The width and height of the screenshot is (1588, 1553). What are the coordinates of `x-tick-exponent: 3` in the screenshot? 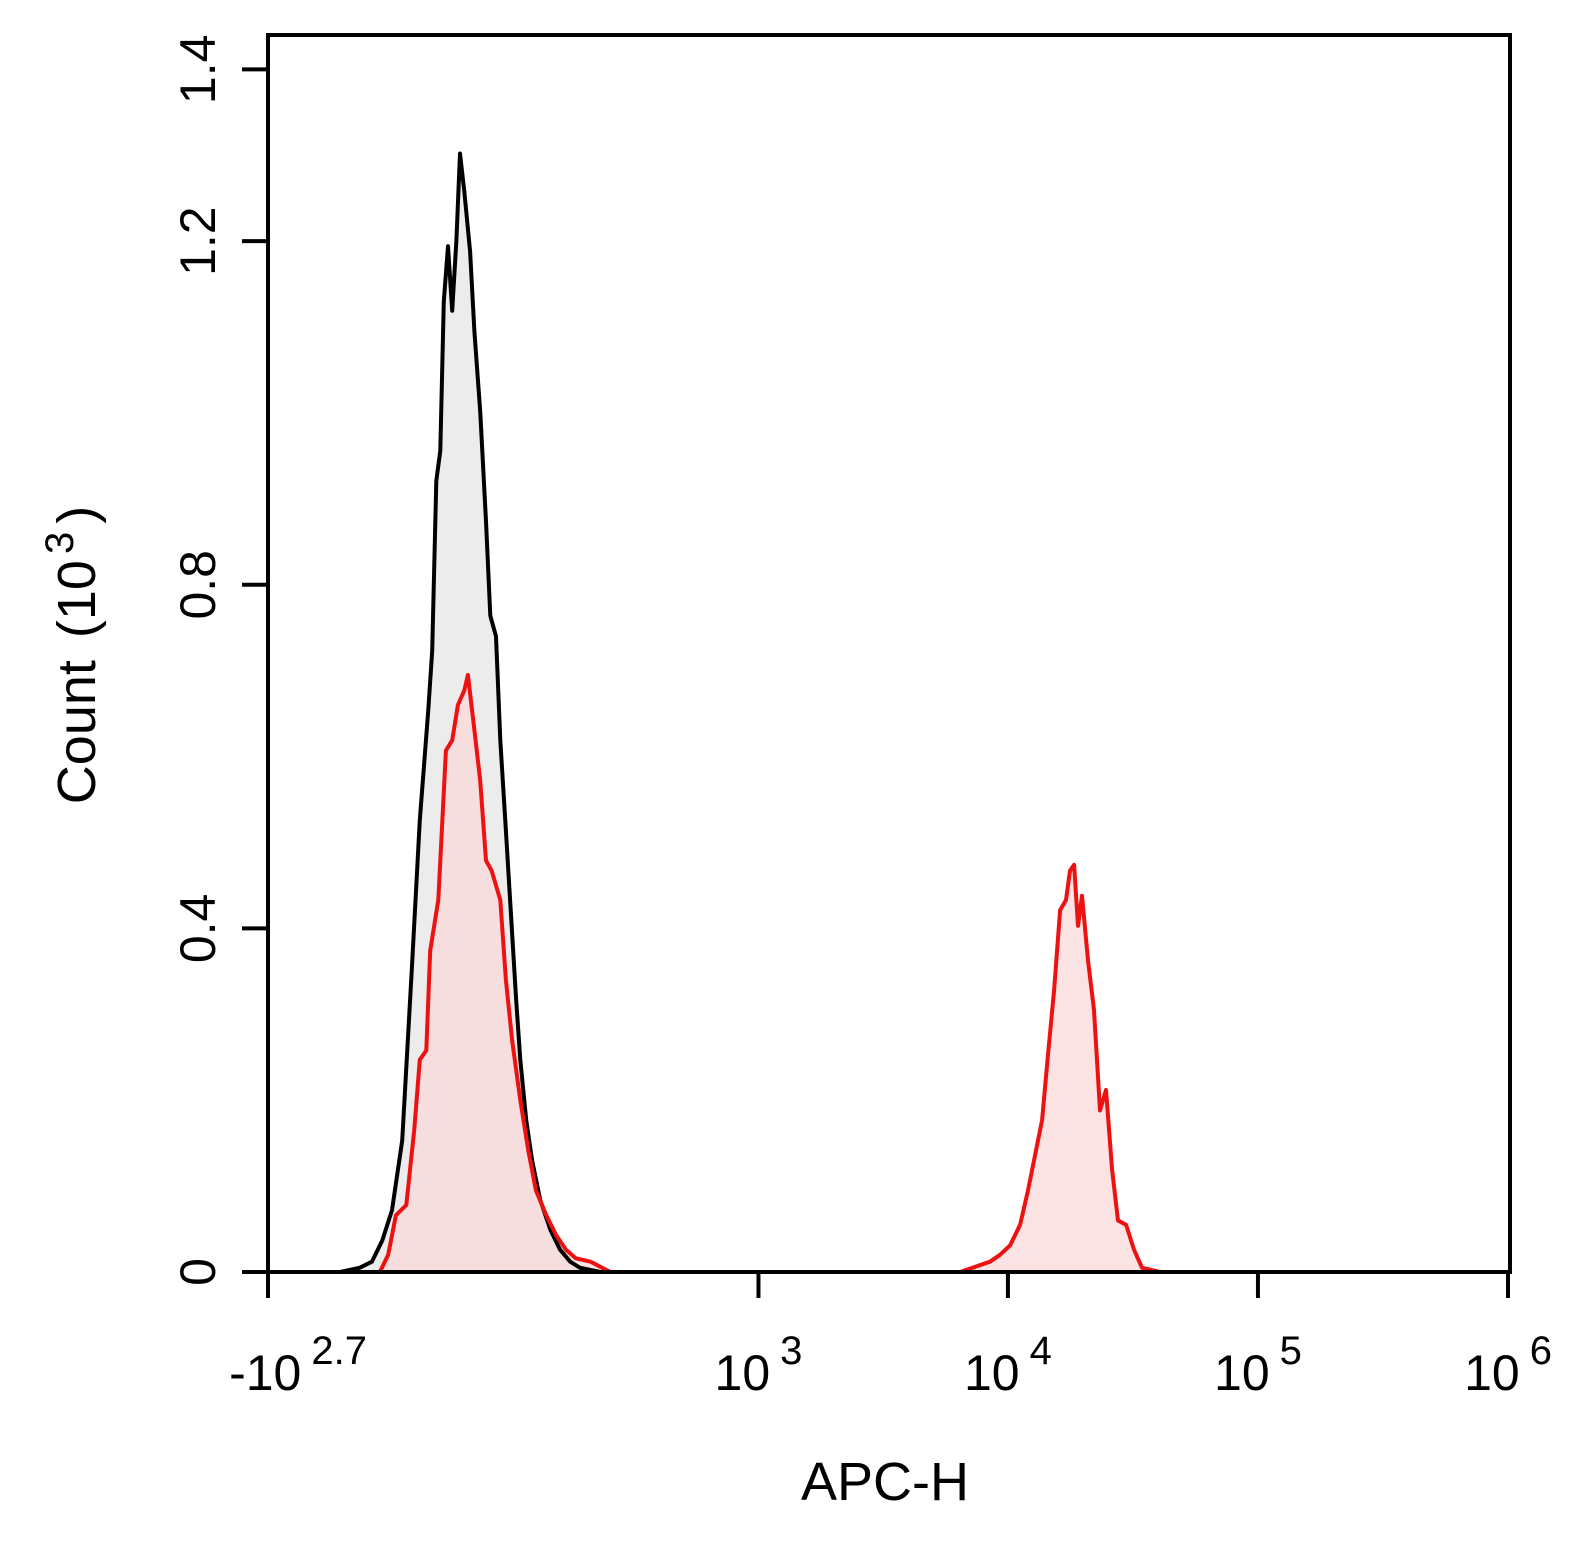 It's located at (791, 1351).